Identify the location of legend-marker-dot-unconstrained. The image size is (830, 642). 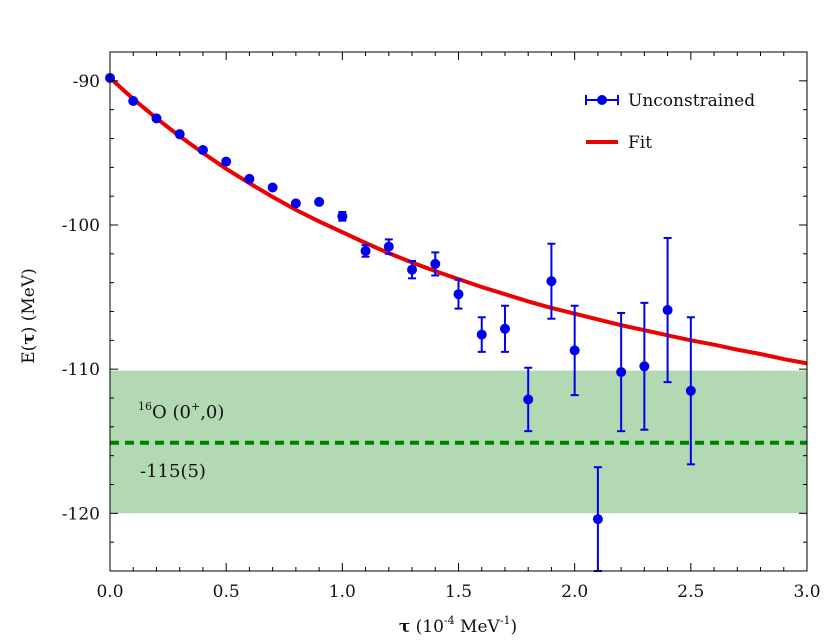
(602, 100).